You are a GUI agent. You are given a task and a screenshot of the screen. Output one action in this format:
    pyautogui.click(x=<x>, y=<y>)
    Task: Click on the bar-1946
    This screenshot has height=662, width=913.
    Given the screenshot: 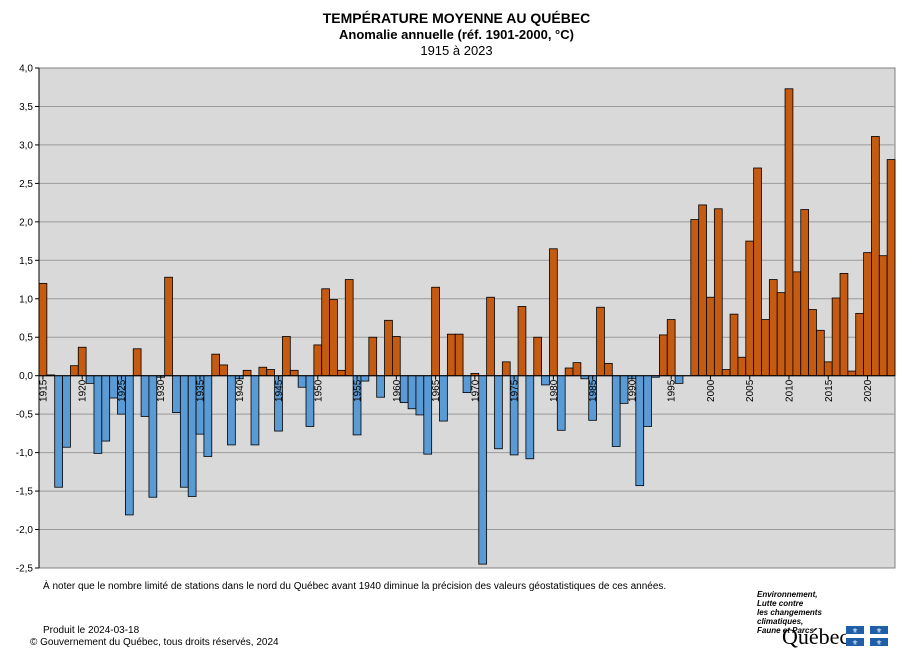 What is the action you would take?
    pyautogui.click(x=286, y=356)
    